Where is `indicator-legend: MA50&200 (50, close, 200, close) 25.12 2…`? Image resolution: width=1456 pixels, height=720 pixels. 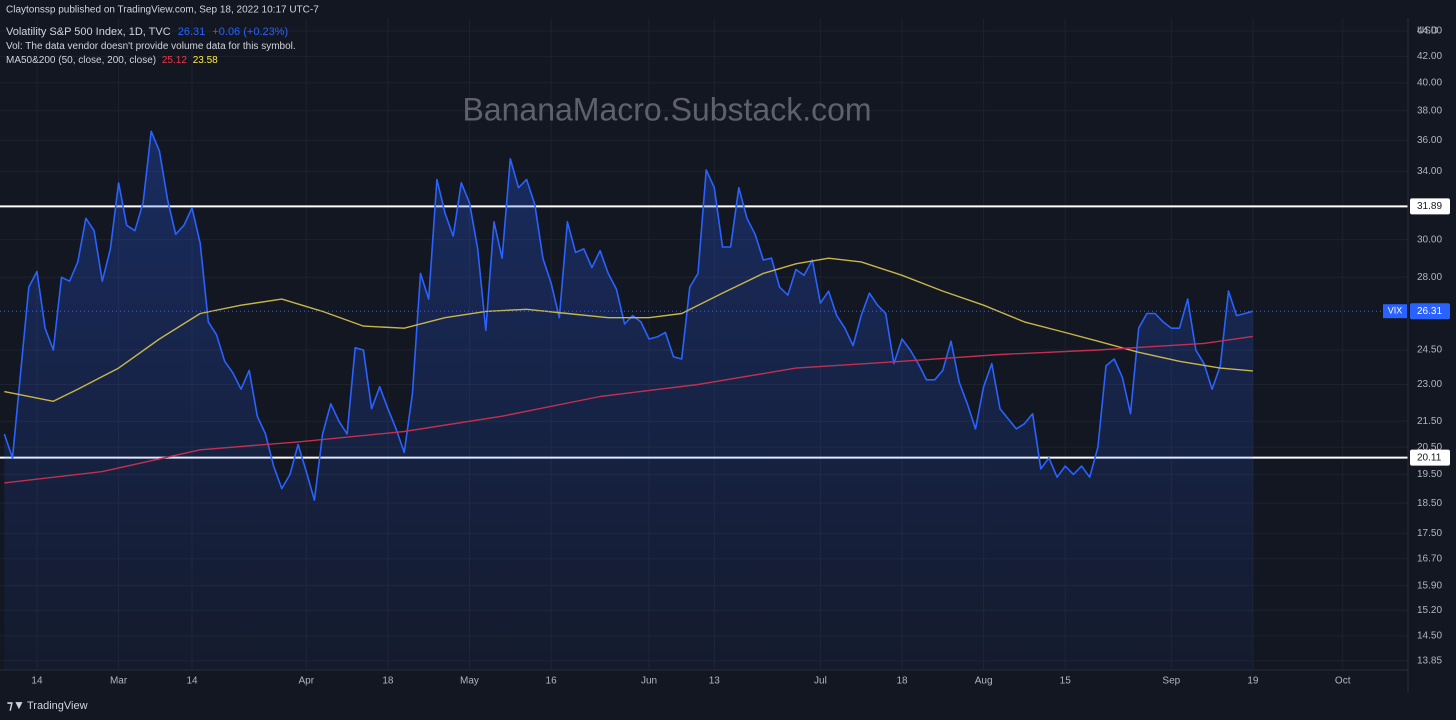 indicator-legend: MA50&200 (50, close, 200, close) 25.12 2… is located at coordinates (112, 60).